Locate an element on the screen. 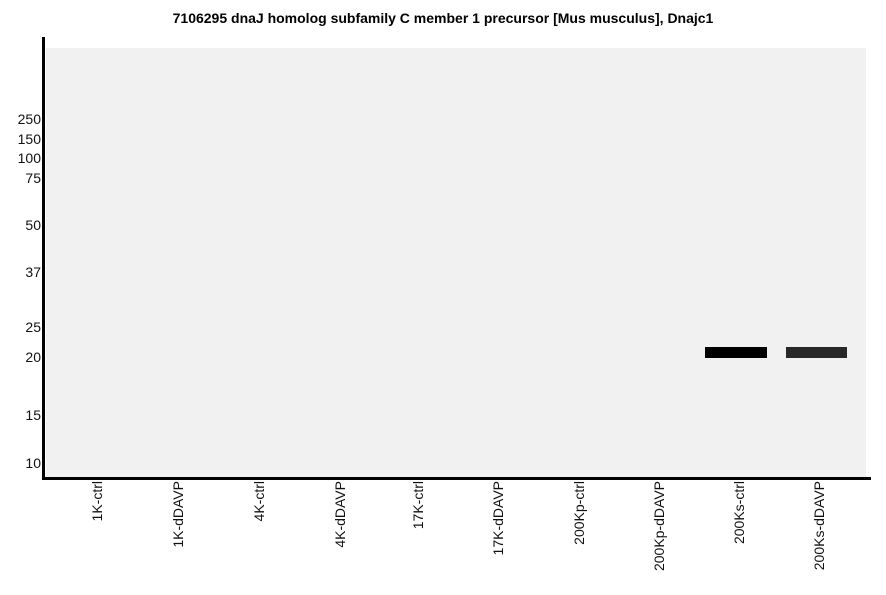 This screenshot has height=595, width=886. protein-band-200Ks-dDAVP is located at coordinates (816, 352).